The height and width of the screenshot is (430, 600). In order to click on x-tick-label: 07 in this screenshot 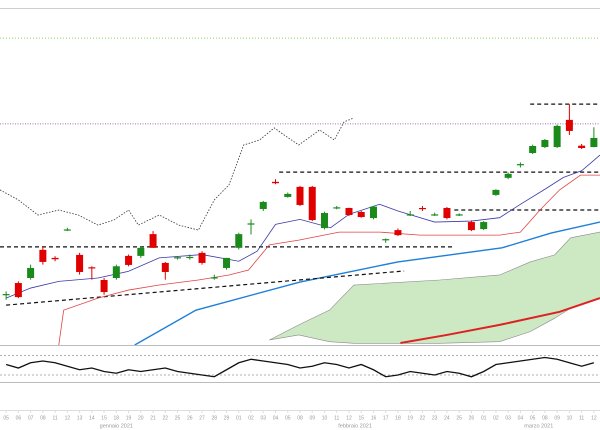, I will do `click(31, 418)`.